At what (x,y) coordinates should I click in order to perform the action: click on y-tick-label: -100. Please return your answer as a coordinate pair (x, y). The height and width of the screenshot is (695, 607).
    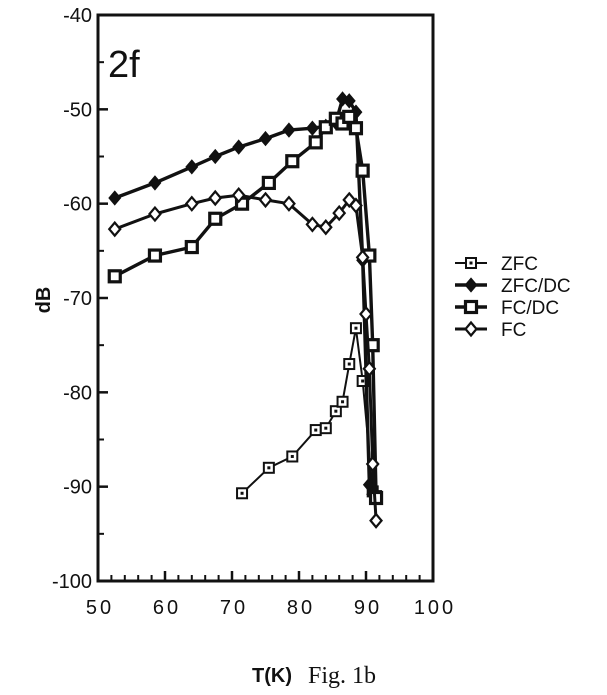
    Looking at the image, I should click on (72, 582).